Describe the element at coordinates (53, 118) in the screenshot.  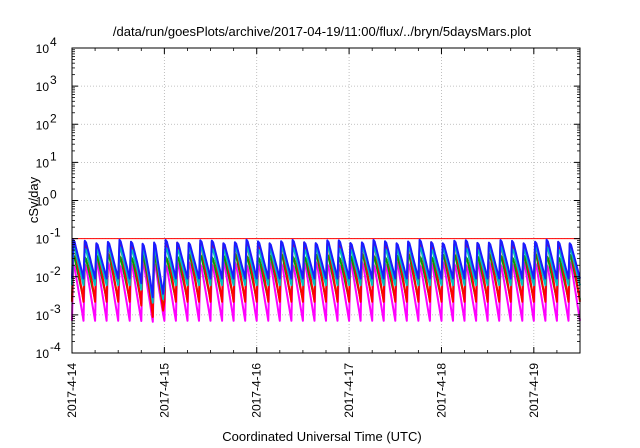
I see `y-tick-exponent: 2` at that location.